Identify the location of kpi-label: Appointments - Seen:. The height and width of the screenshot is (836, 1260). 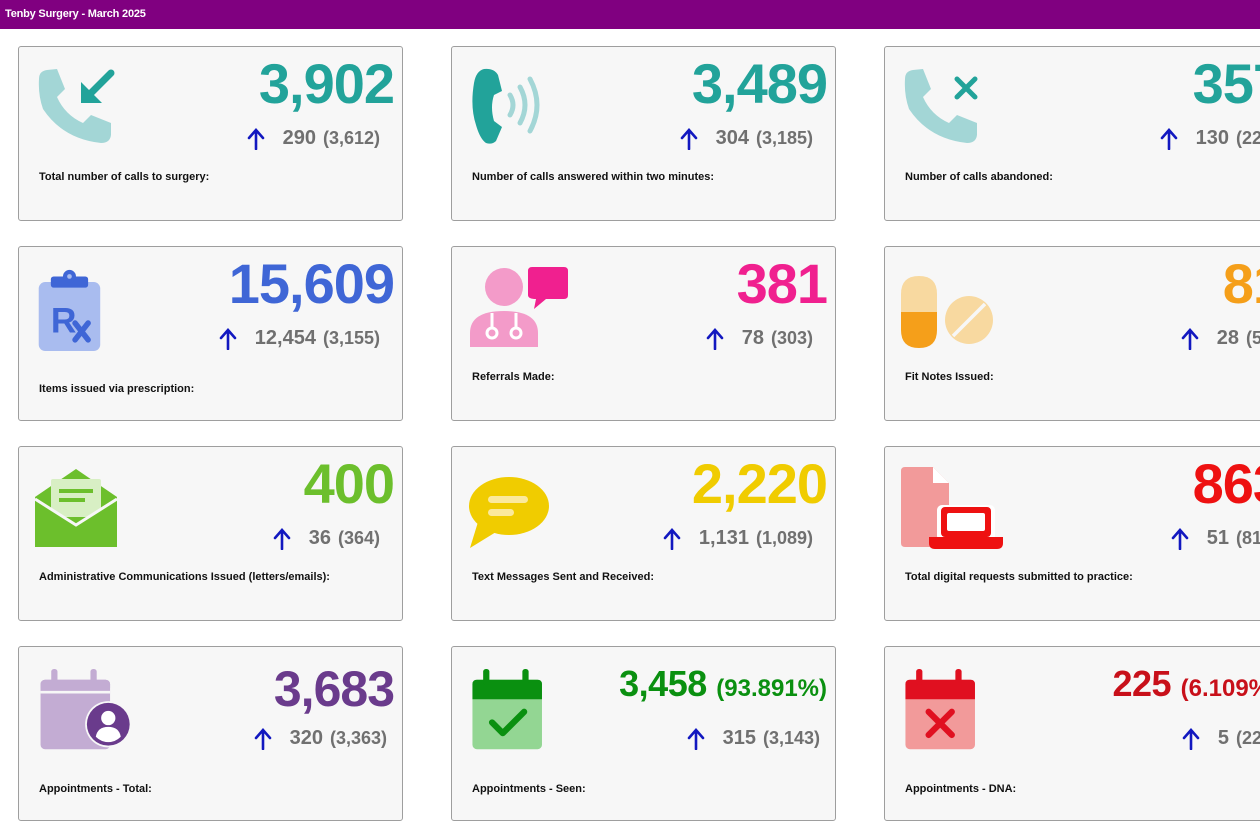
(529, 789).